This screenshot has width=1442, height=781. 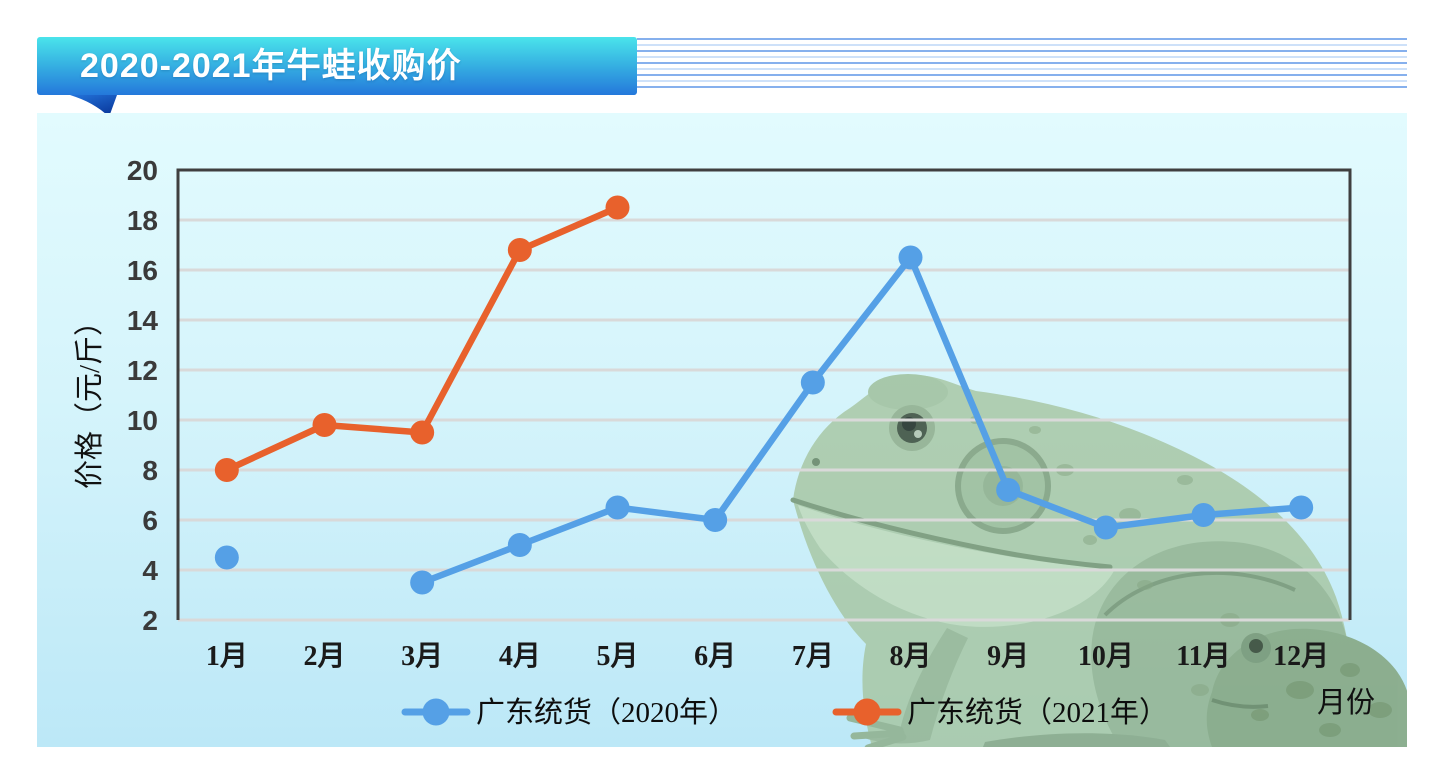 What do you see at coordinates (1306, 687) in the screenshot?
I see `bullfrog-photo-small` at bounding box center [1306, 687].